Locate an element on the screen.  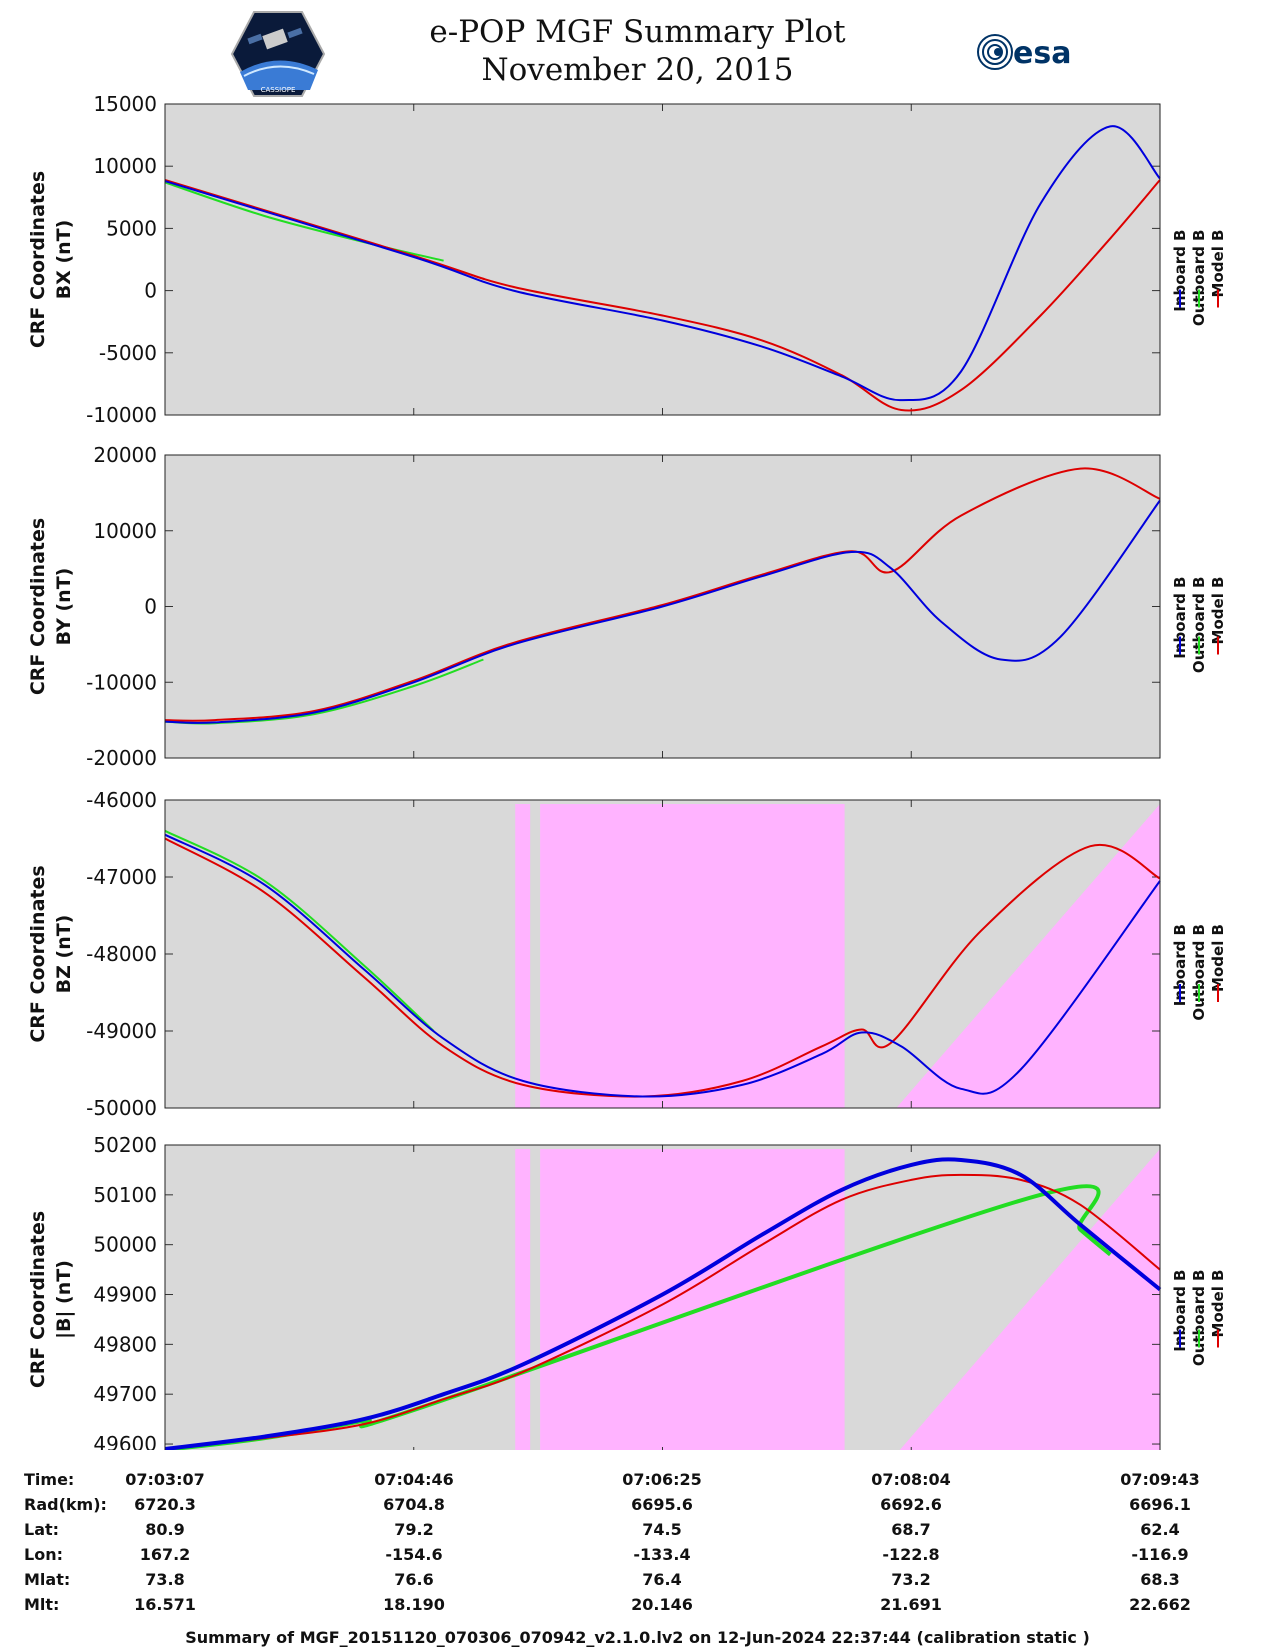
bx-plot-frame is located at coordinates (662, 259).